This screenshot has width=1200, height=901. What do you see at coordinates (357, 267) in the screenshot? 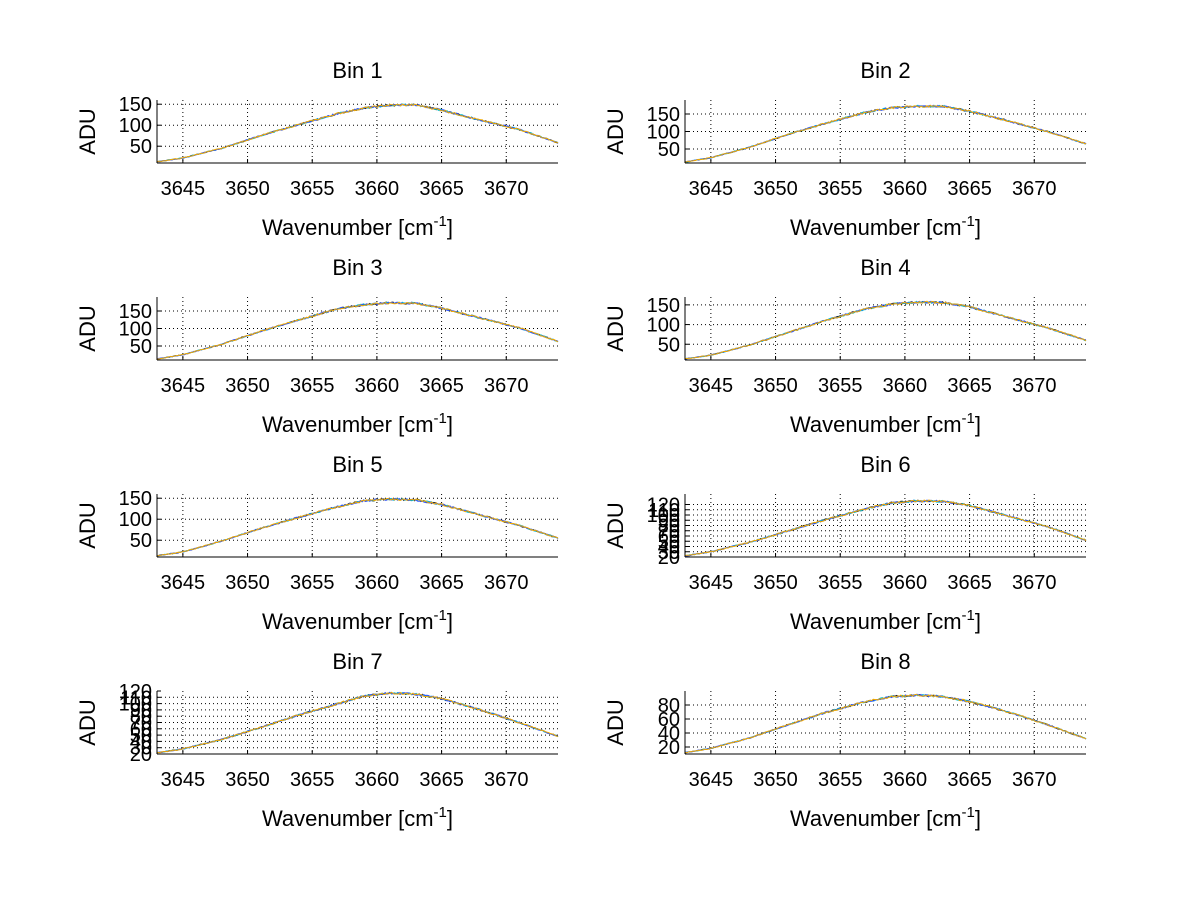
I see `chart-title: Bin 3` at bounding box center [357, 267].